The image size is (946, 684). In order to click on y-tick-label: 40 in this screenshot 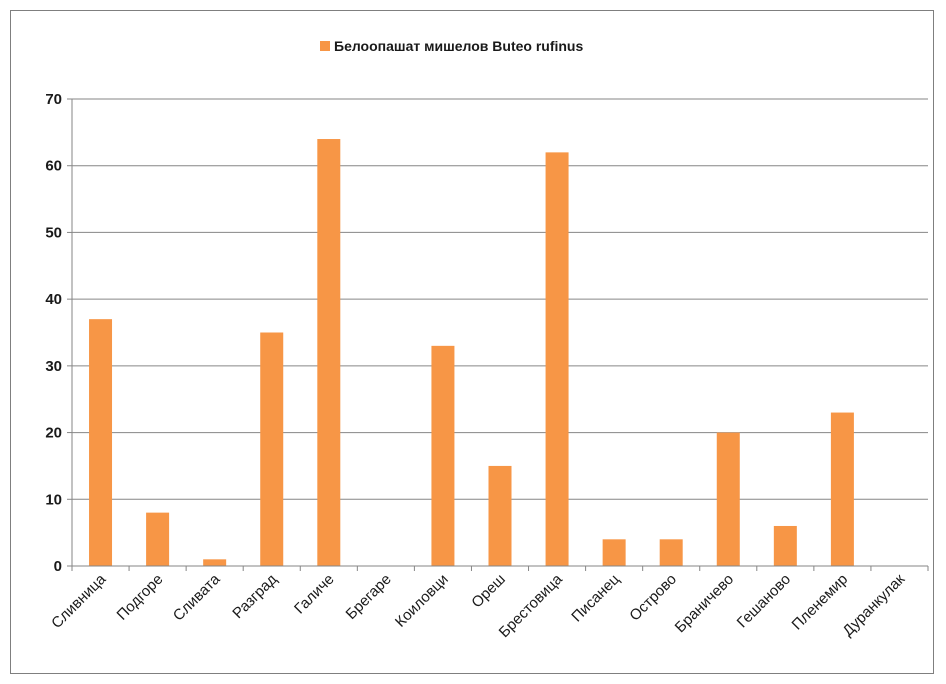, I will do `click(53, 299)`.